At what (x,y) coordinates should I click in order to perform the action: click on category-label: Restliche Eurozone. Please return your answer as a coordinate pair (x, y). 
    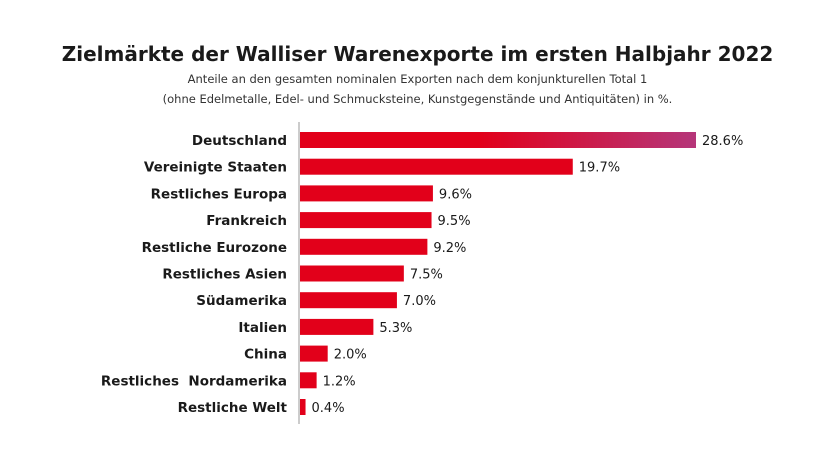
    Looking at the image, I should click on (214, 248).